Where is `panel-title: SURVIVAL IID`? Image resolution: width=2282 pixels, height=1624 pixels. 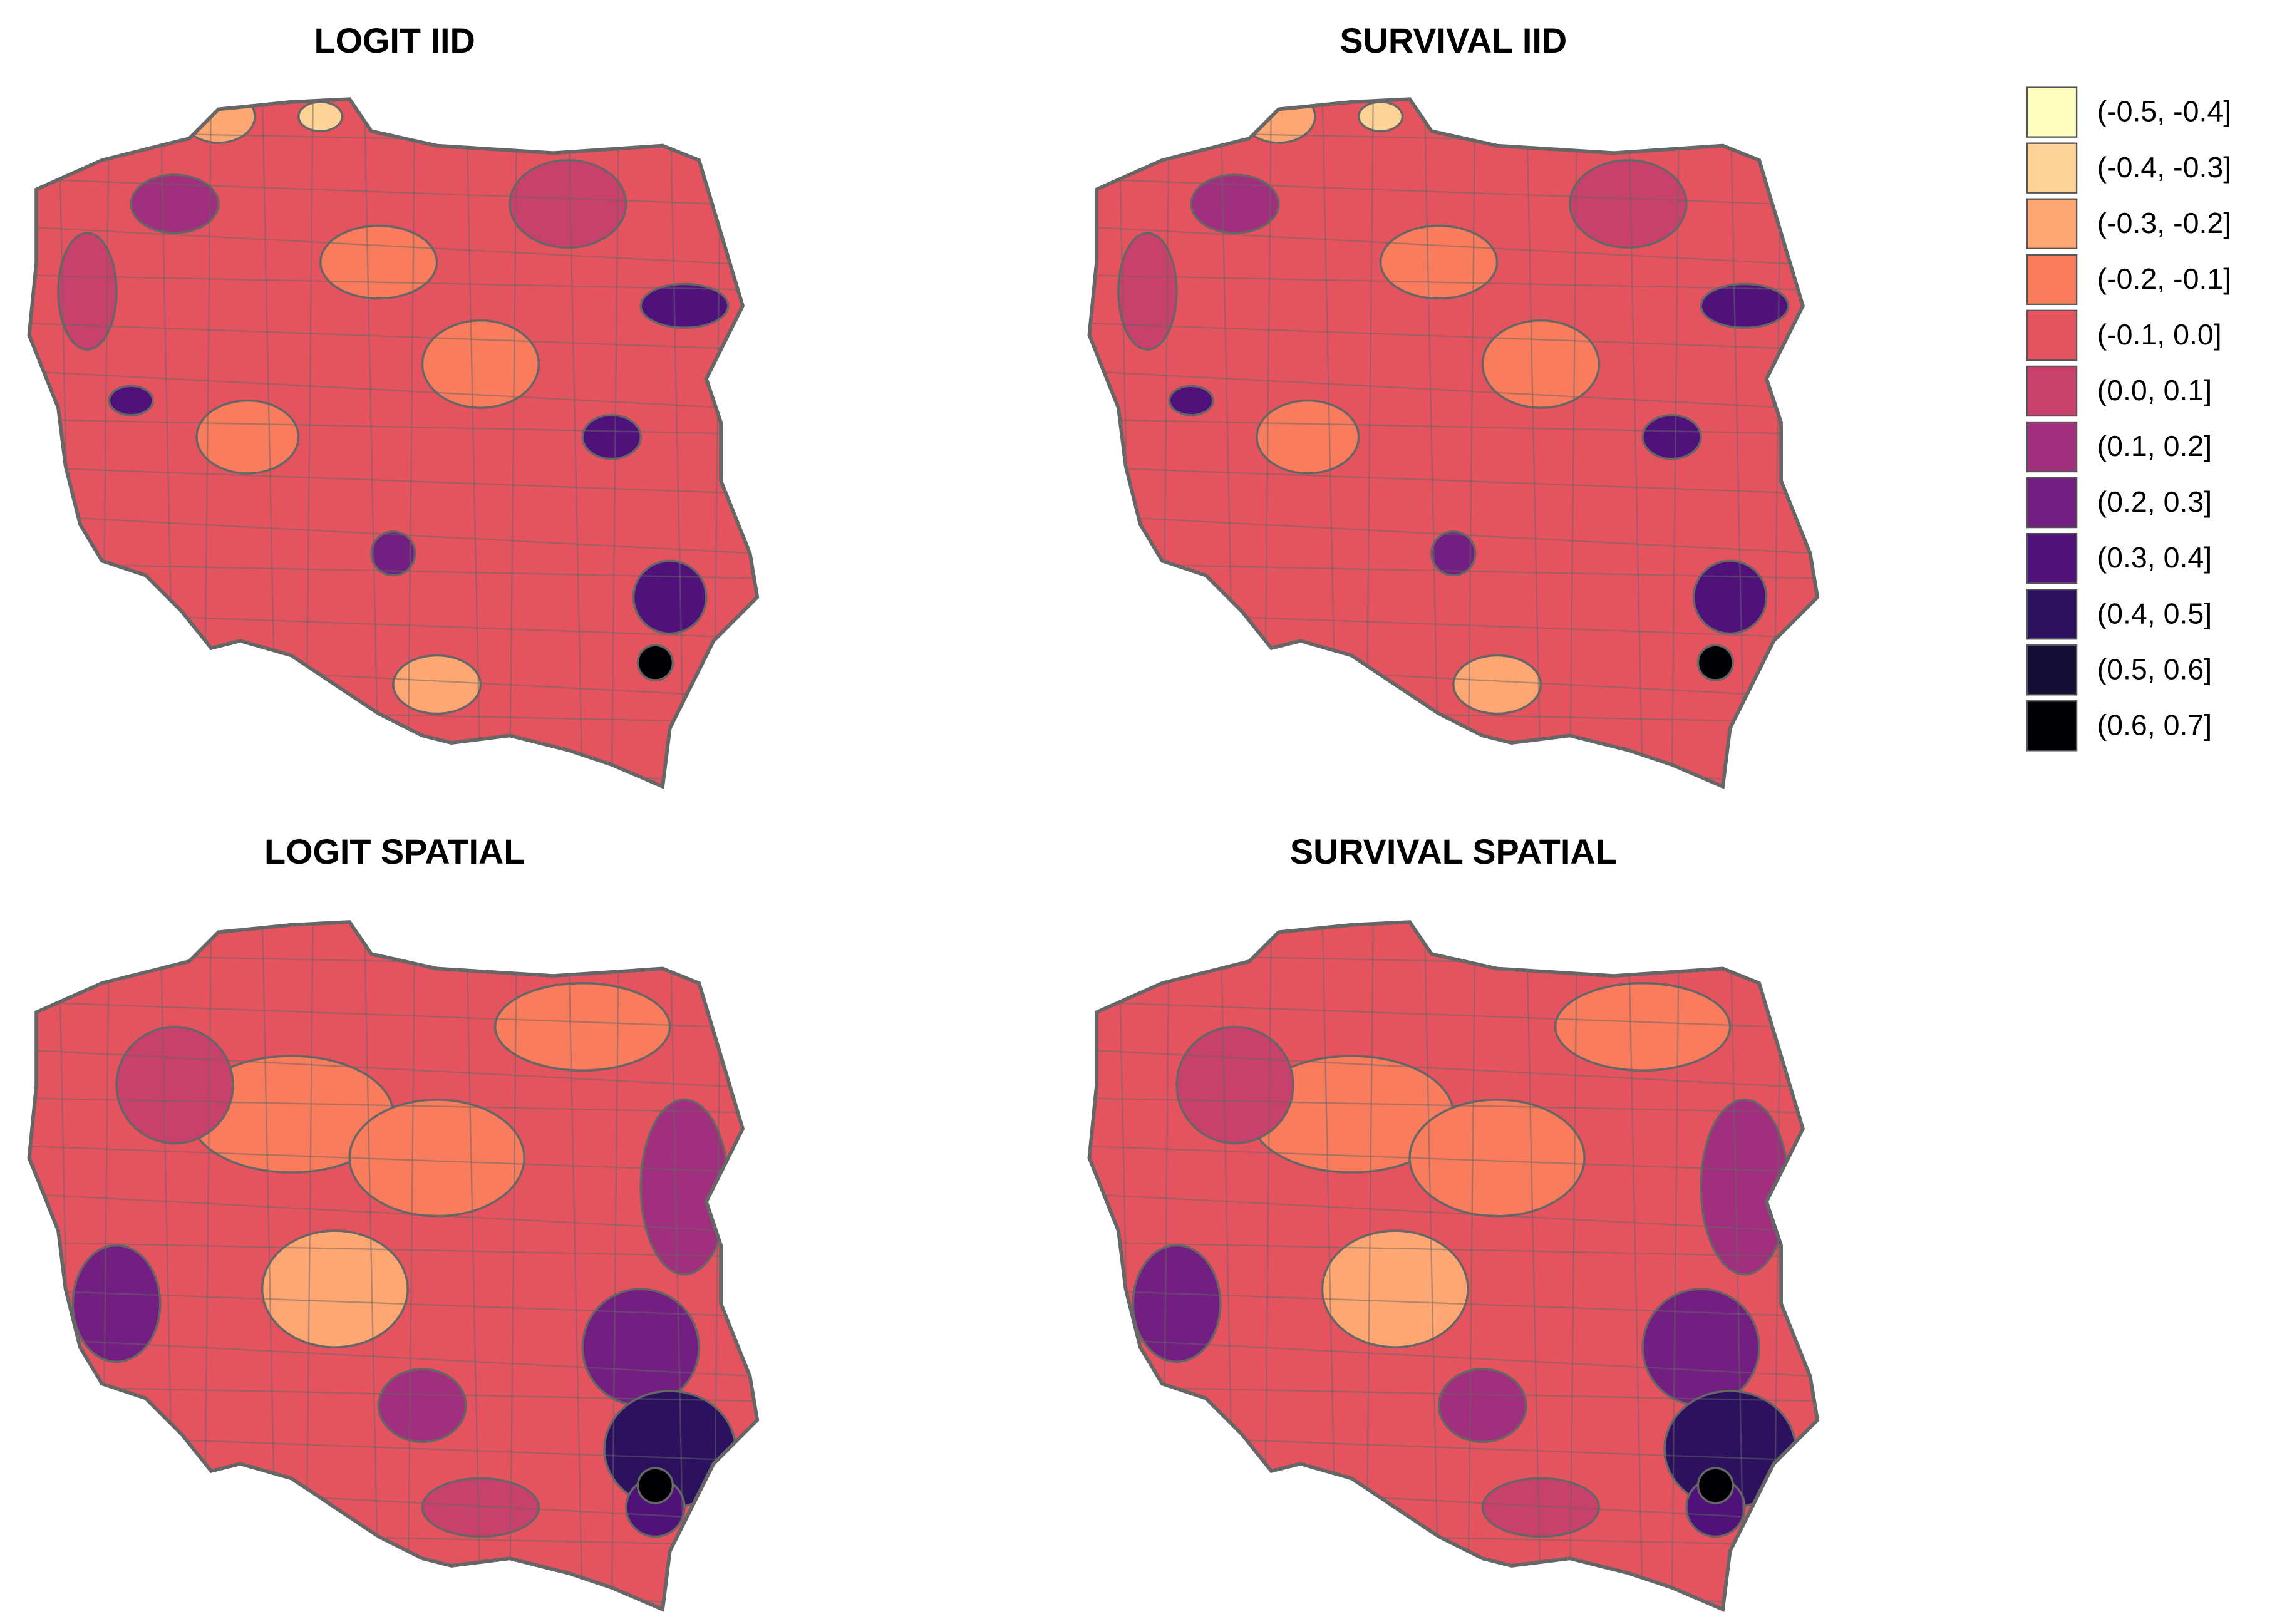
panel-title: SURVIVAL IID is located at coordinates (1453, 40).